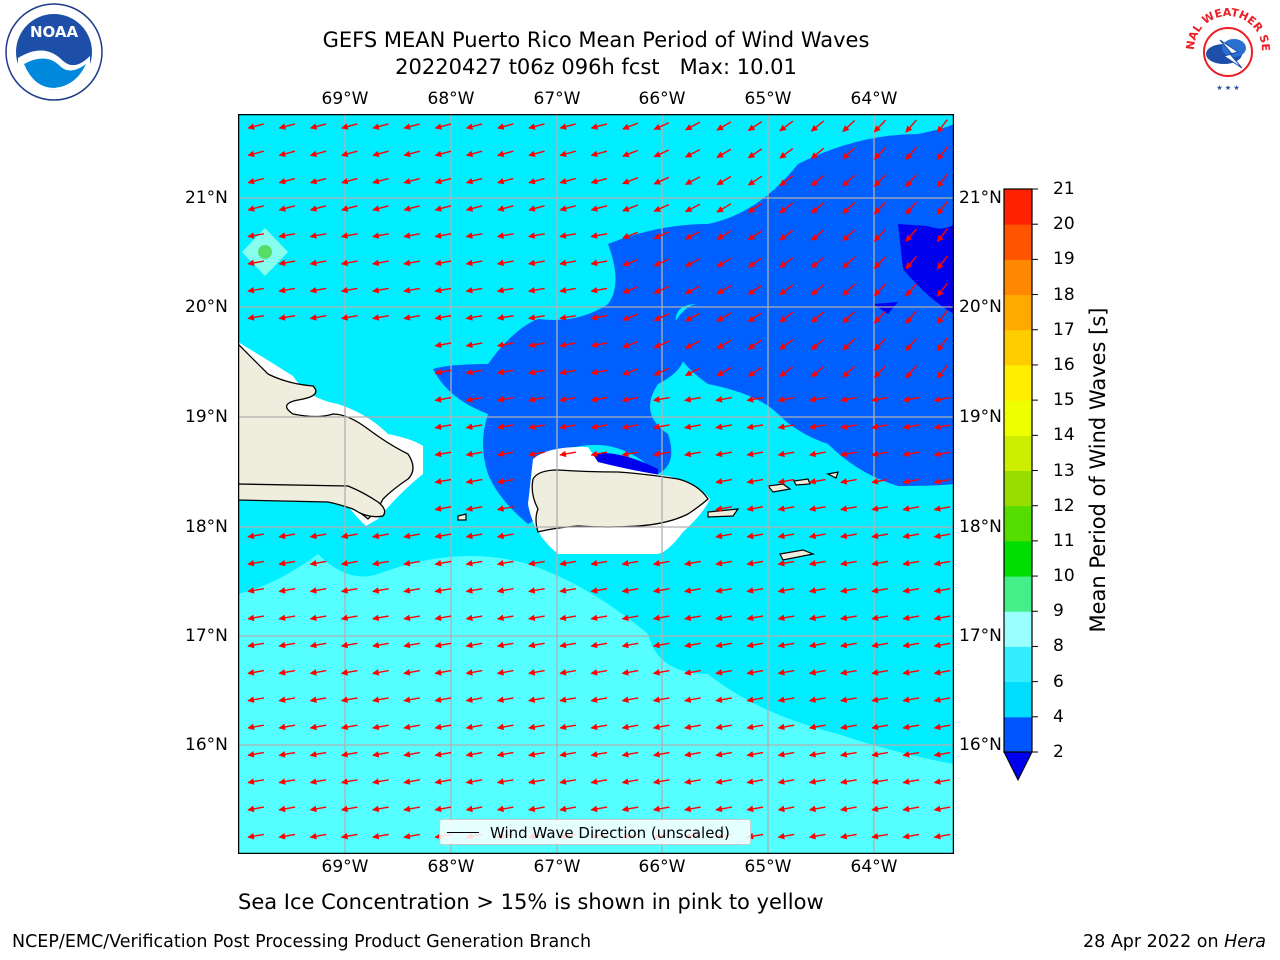  What do you see at coordinates (1018, 470) in the screenshot?
I see `colorbar-frame` at bounding box center [1018, 470].